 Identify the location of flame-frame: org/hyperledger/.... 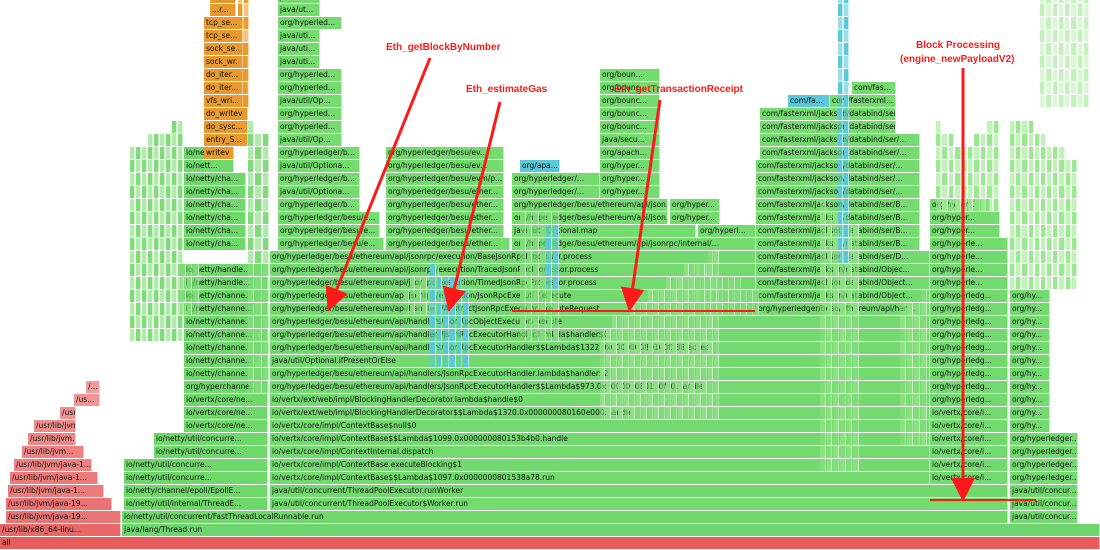
(556, 192).